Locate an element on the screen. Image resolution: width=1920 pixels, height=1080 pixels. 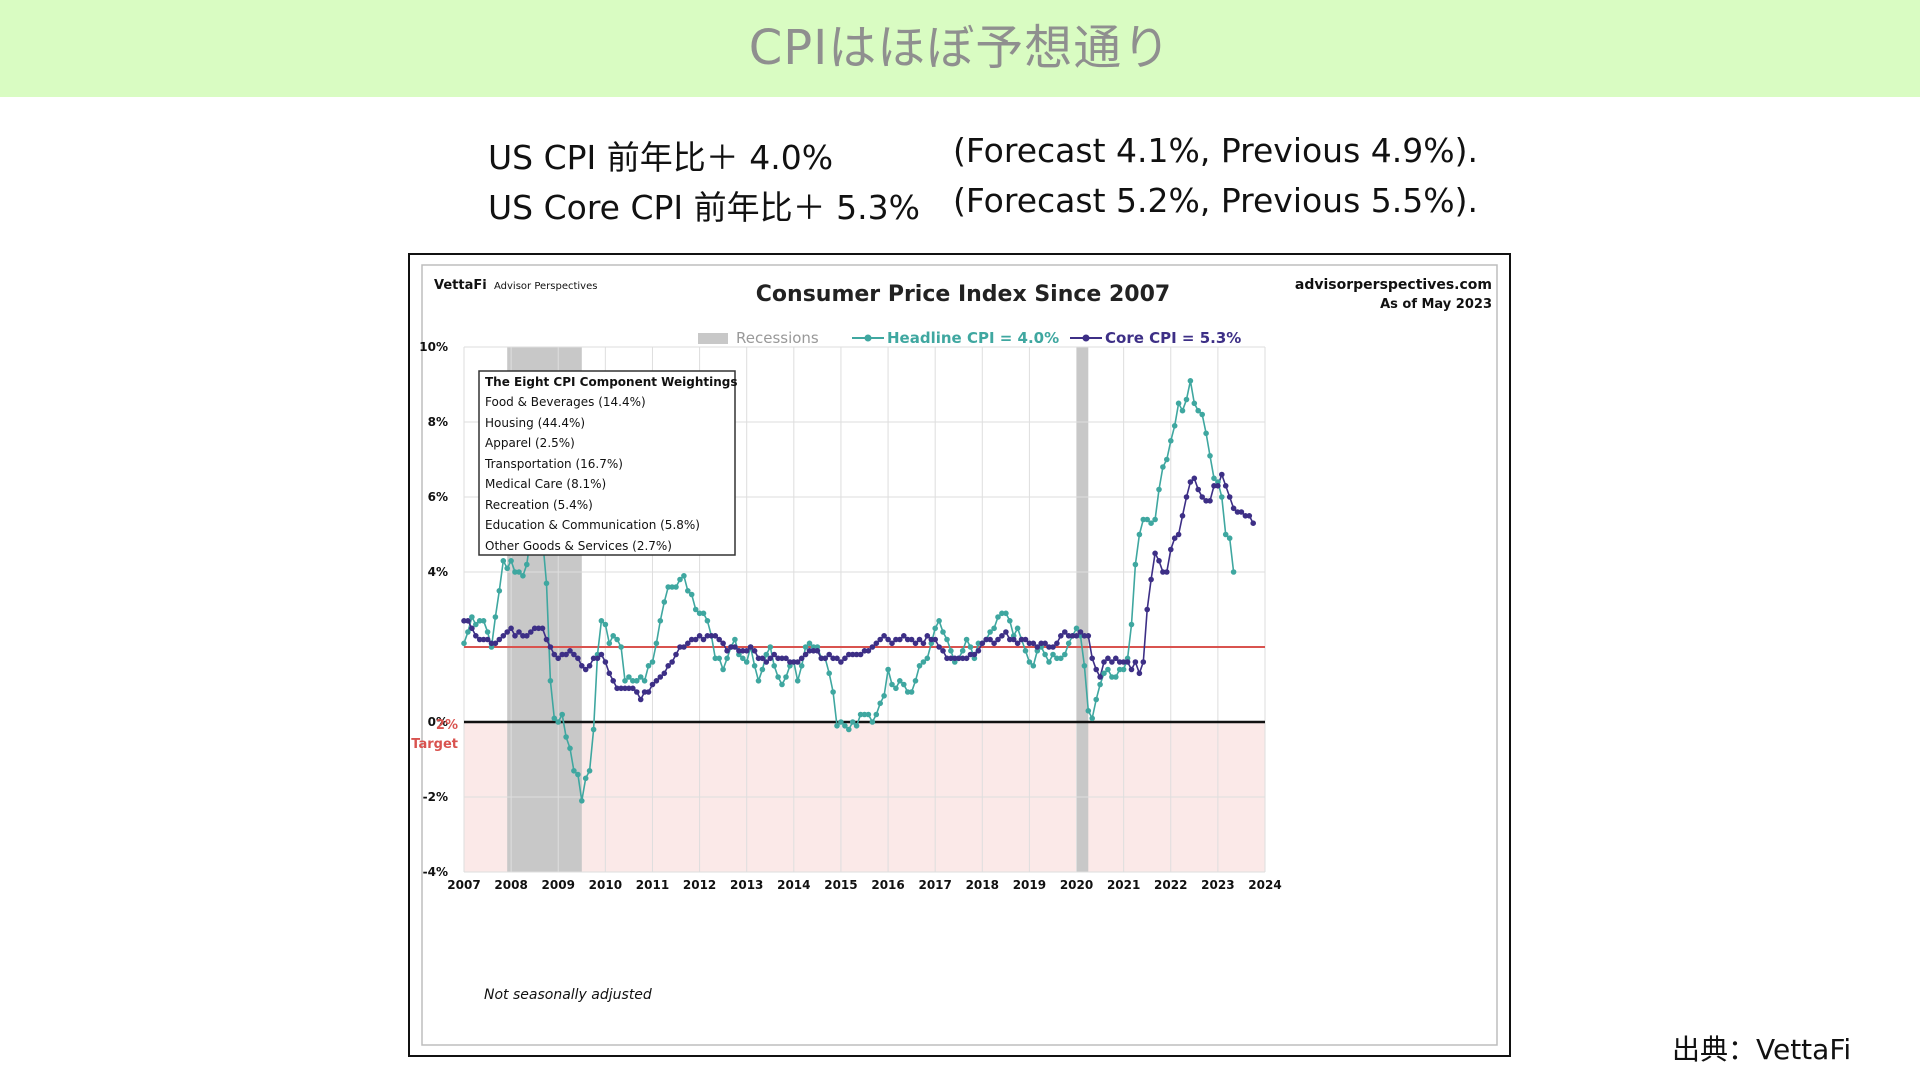
x-tick-label: 2013 is located at coordinates (746, 885).